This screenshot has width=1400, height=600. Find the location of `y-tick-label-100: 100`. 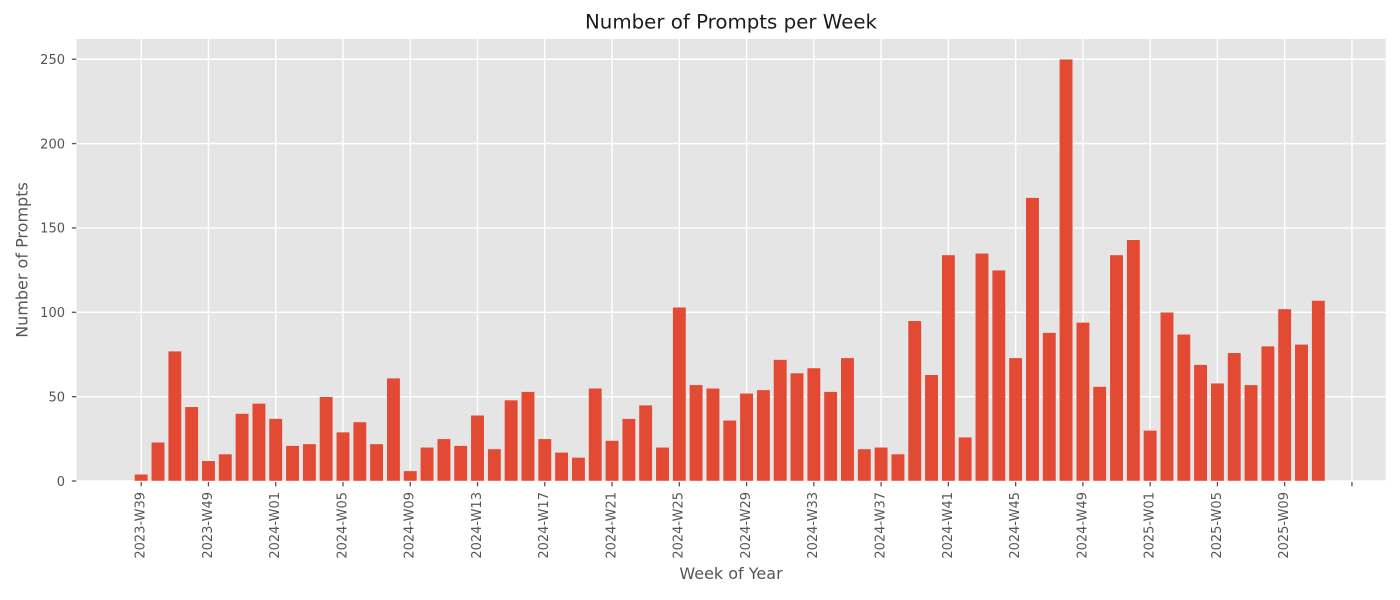

y-tick-label-100: 100 is located at coordinates (52, 313).